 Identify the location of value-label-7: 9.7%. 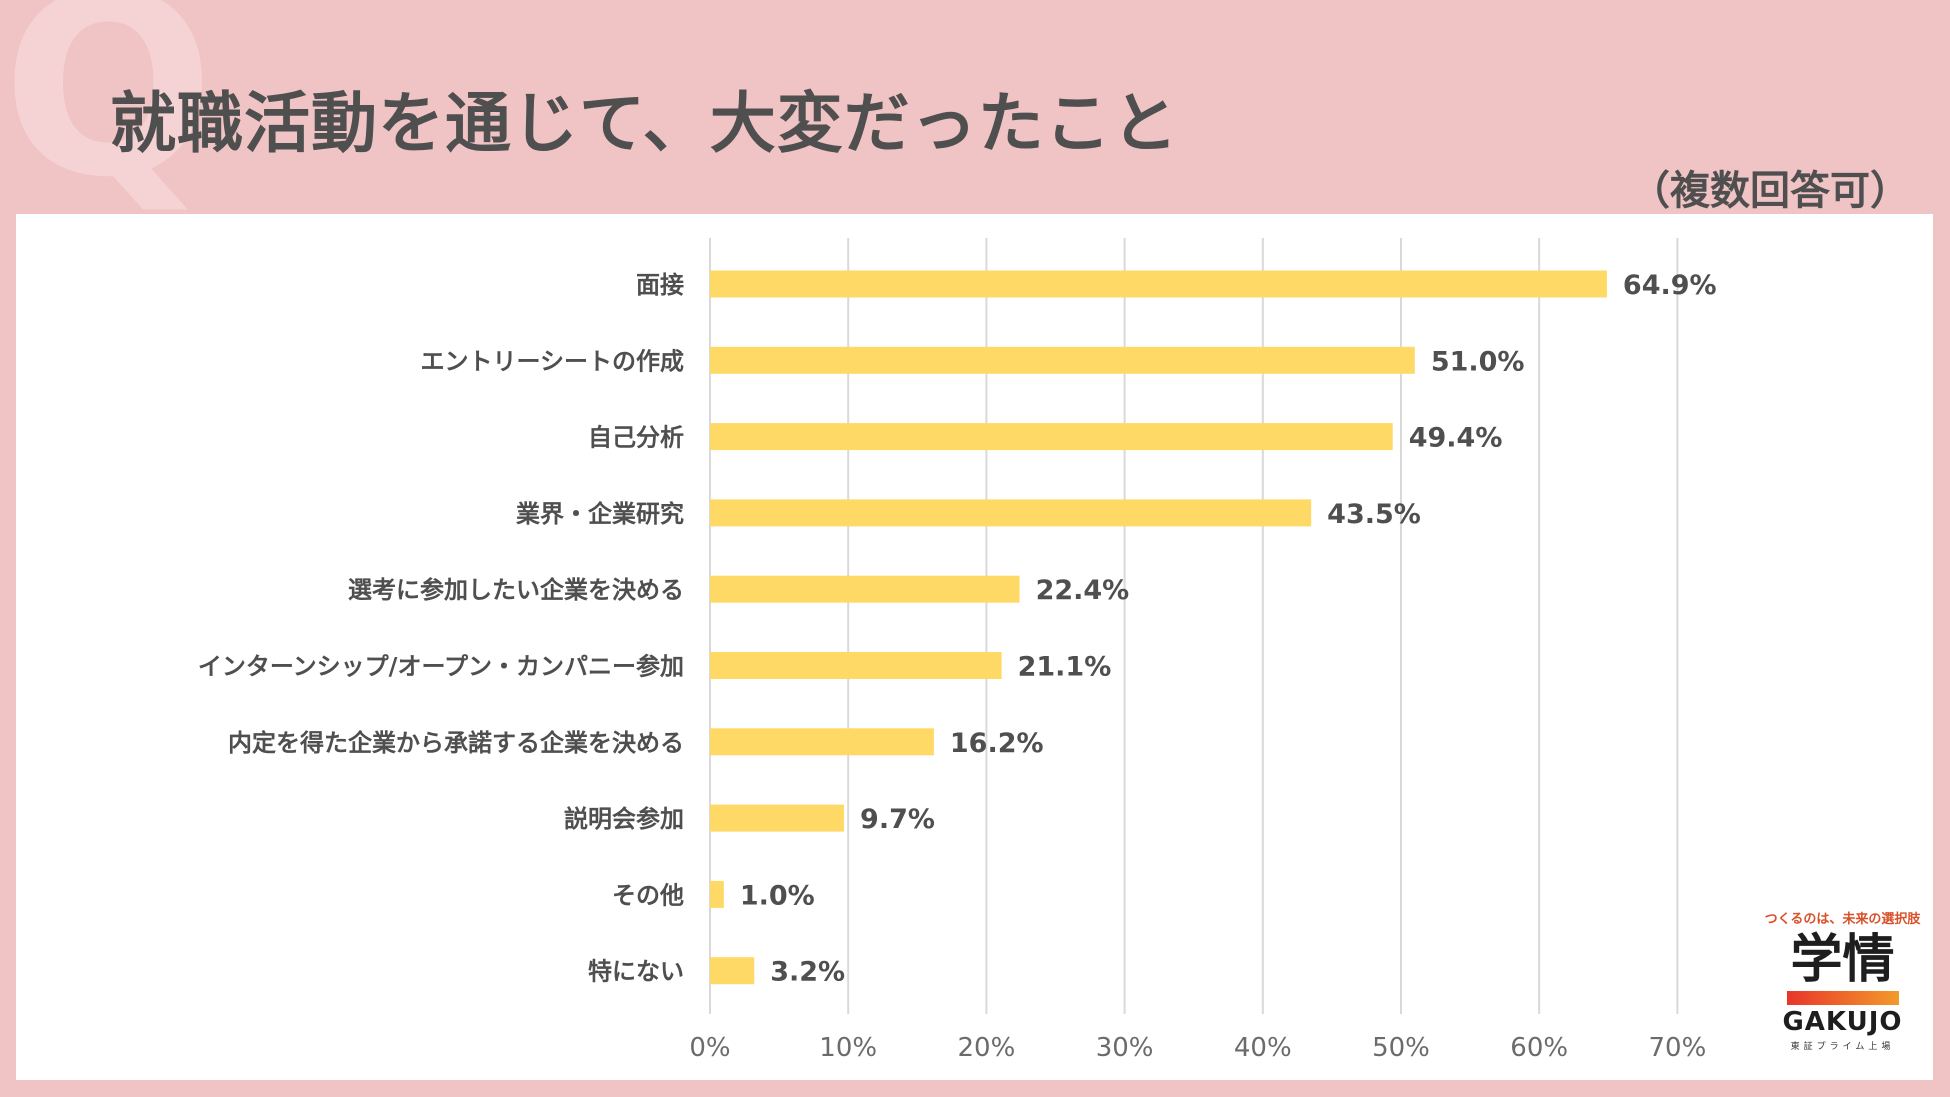
(897, 819).